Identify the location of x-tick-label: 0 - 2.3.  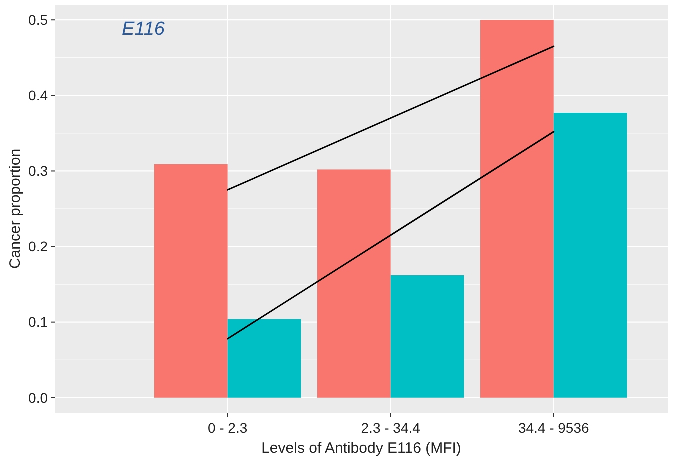
(228, 428).